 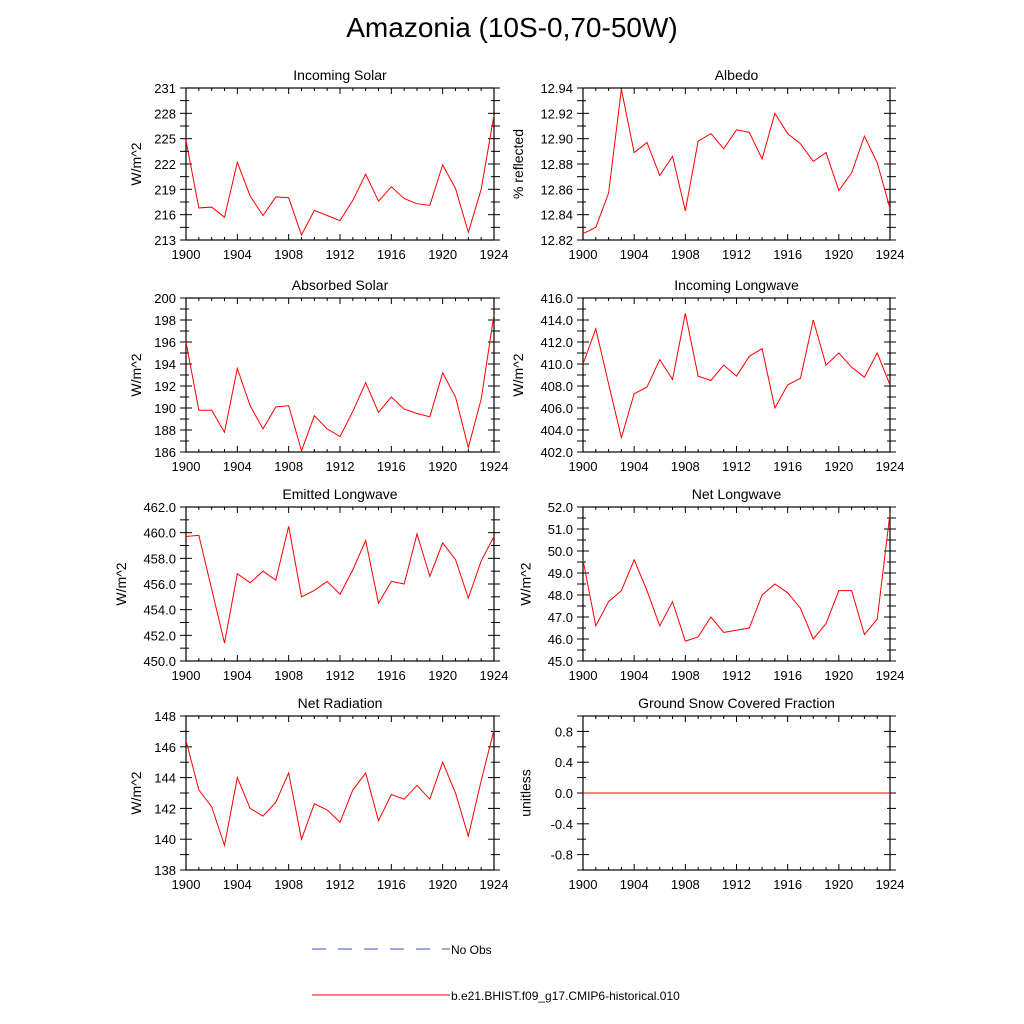 What do you see at coordinates (159, 507) in the screenshot?
I see `y-tick-label: 462.0` at bounding box center [159, 507].